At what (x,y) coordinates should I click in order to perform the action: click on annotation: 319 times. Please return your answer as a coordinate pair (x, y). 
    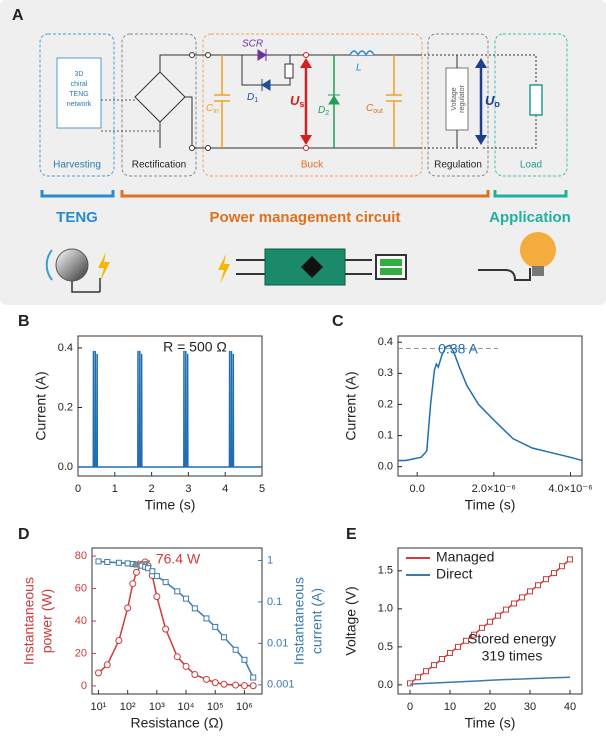
    Looking at the image, I should click on (512, 656).